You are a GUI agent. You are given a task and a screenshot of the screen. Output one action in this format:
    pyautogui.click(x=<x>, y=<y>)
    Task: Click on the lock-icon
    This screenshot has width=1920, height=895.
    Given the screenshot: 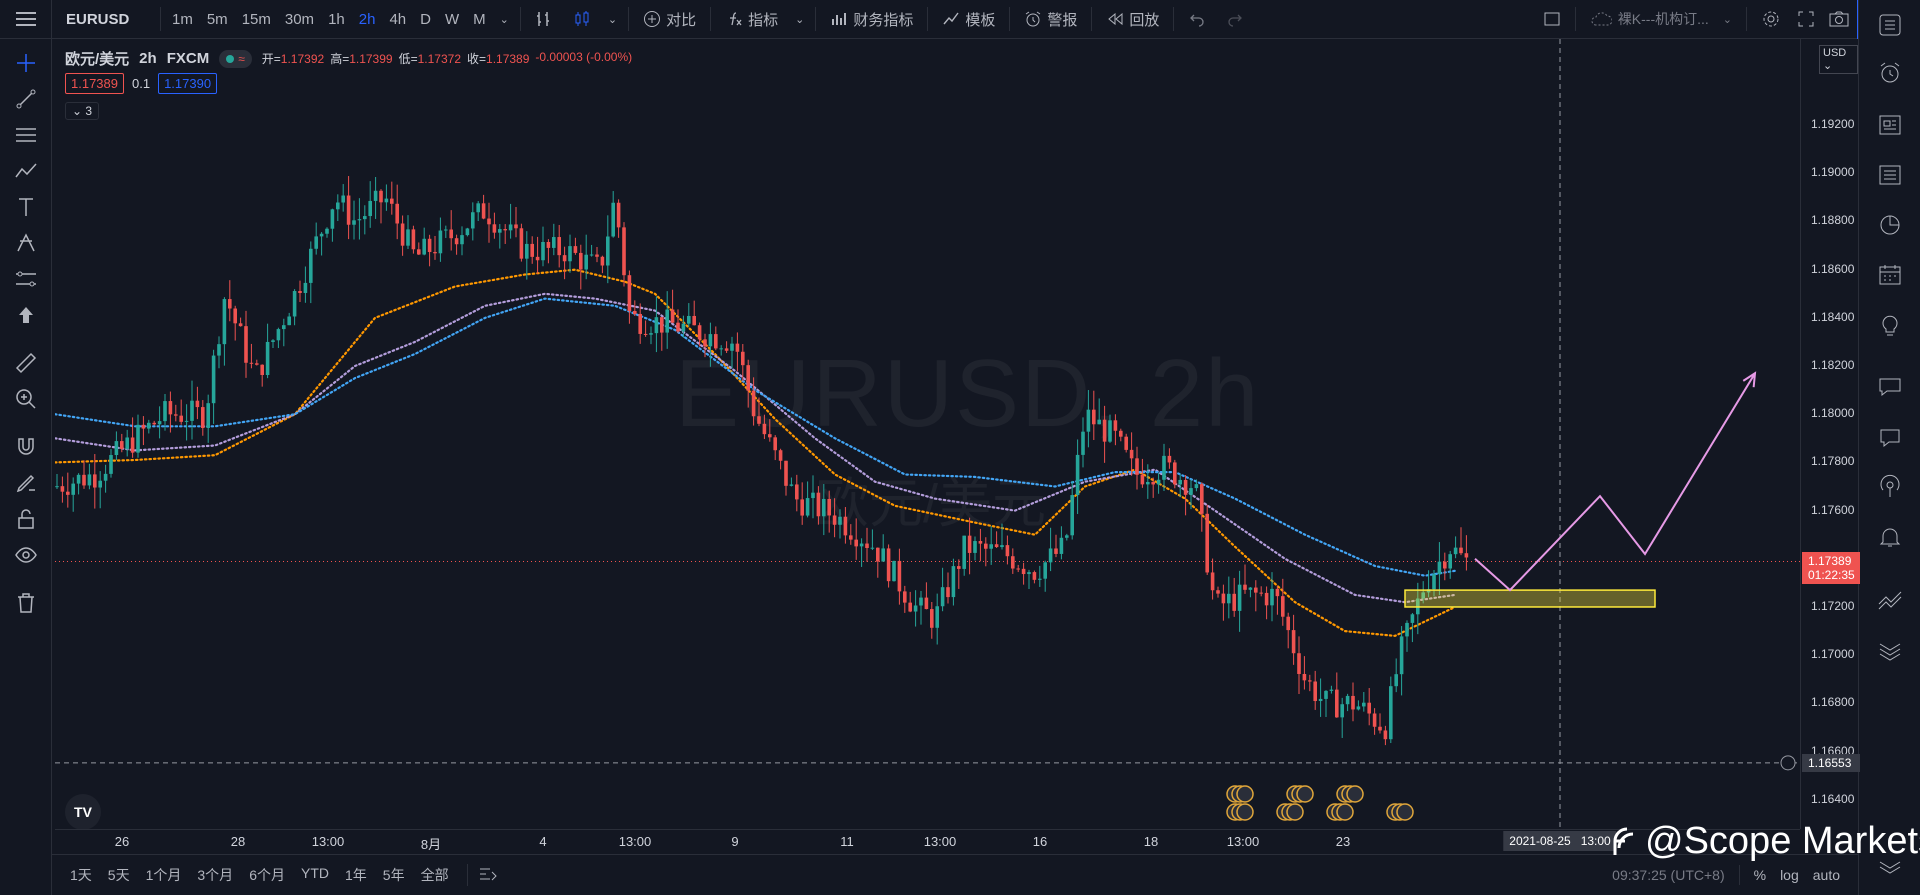 What is the action you would take?
    pyautogui.click(x=26, y=519)
    